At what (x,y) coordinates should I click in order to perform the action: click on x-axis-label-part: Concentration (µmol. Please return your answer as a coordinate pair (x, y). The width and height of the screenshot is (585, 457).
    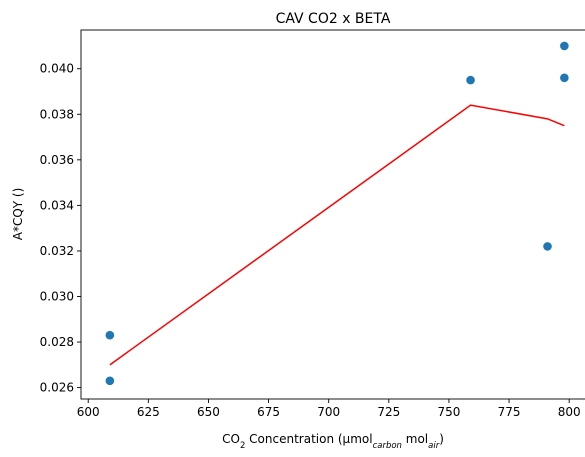
    Looking at the image, I should click on (308, 439).